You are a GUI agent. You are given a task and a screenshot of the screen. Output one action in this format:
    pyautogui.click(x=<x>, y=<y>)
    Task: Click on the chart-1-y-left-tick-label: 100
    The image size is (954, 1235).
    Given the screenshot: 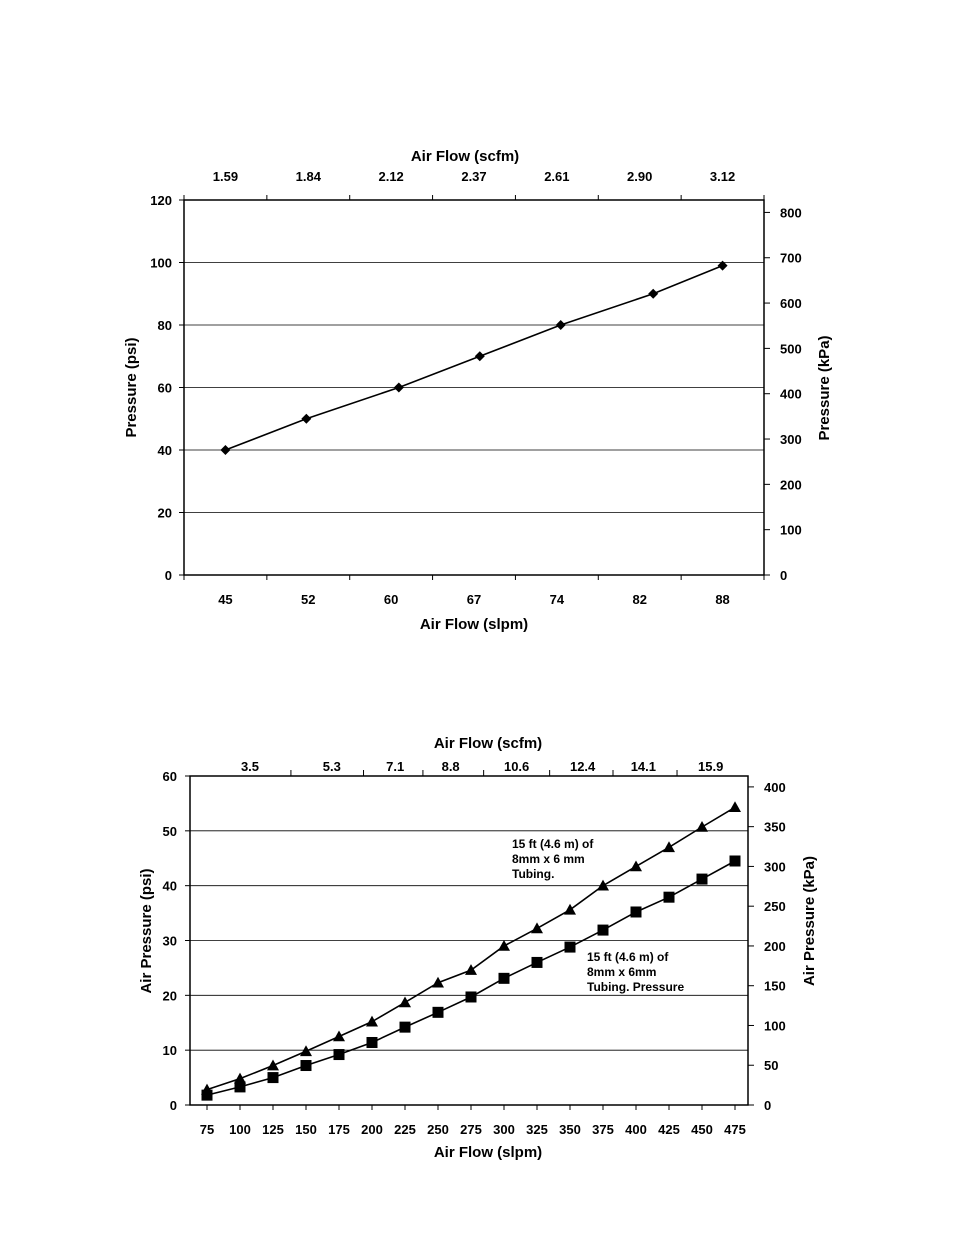 What is the action you would take?
    pyautogui.click(x=161, y=263)
    